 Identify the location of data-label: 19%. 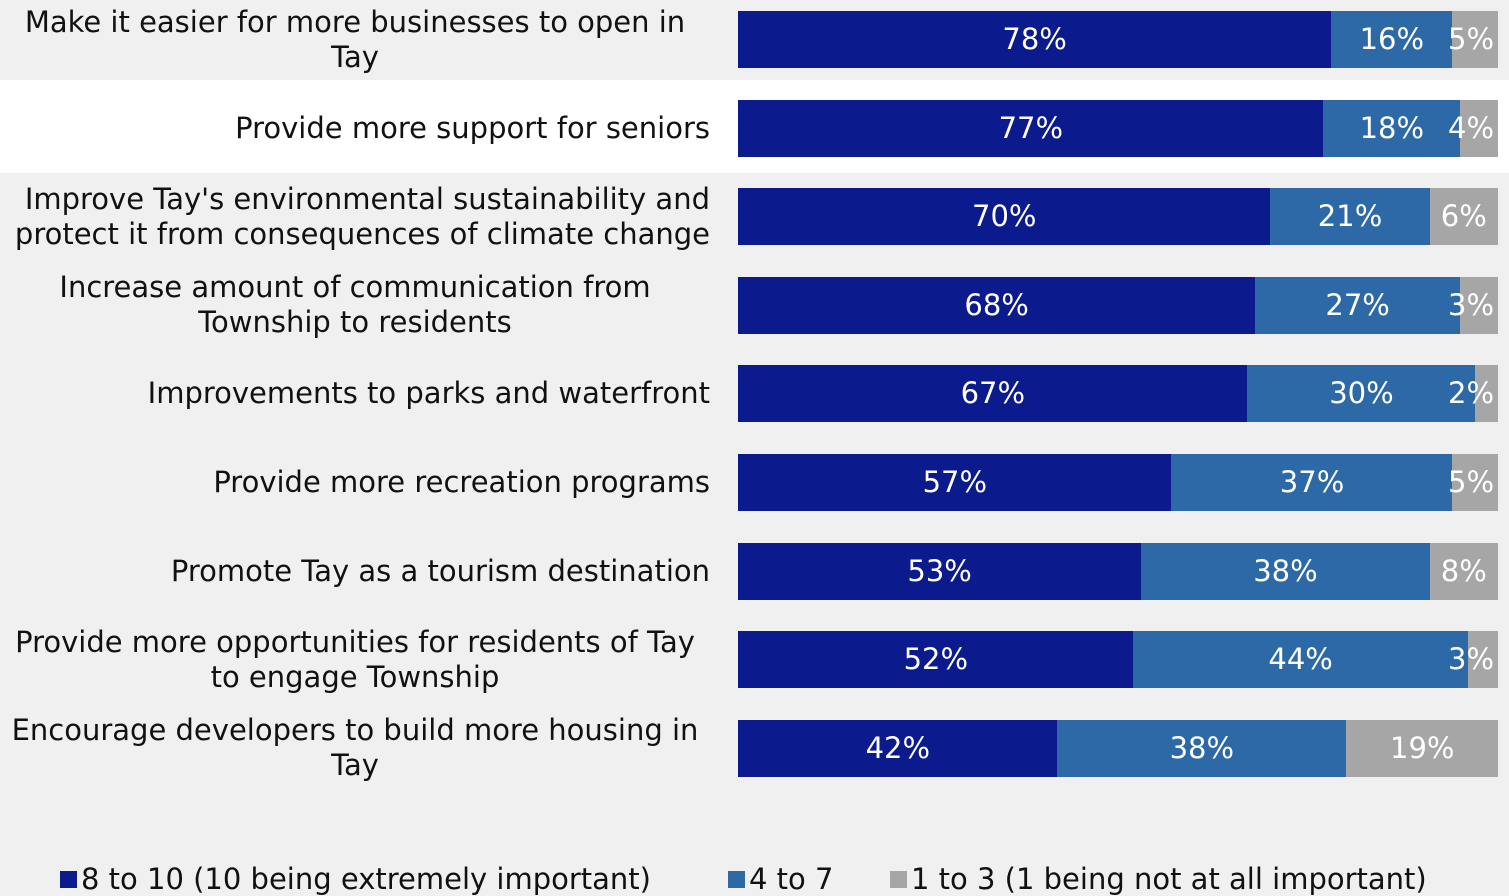
(1422, 747).